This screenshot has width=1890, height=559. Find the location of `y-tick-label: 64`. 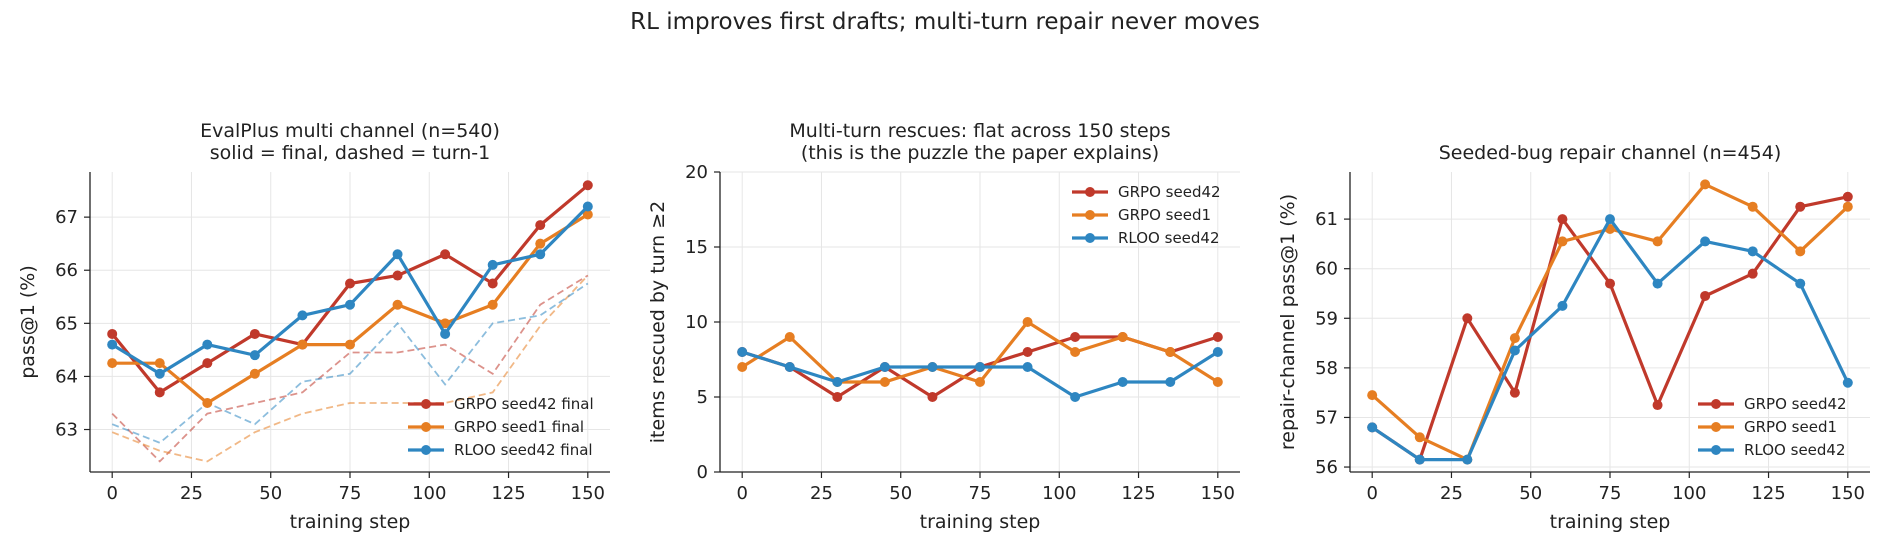

y-tick-label: 64 is located at coordinates (66, 376).